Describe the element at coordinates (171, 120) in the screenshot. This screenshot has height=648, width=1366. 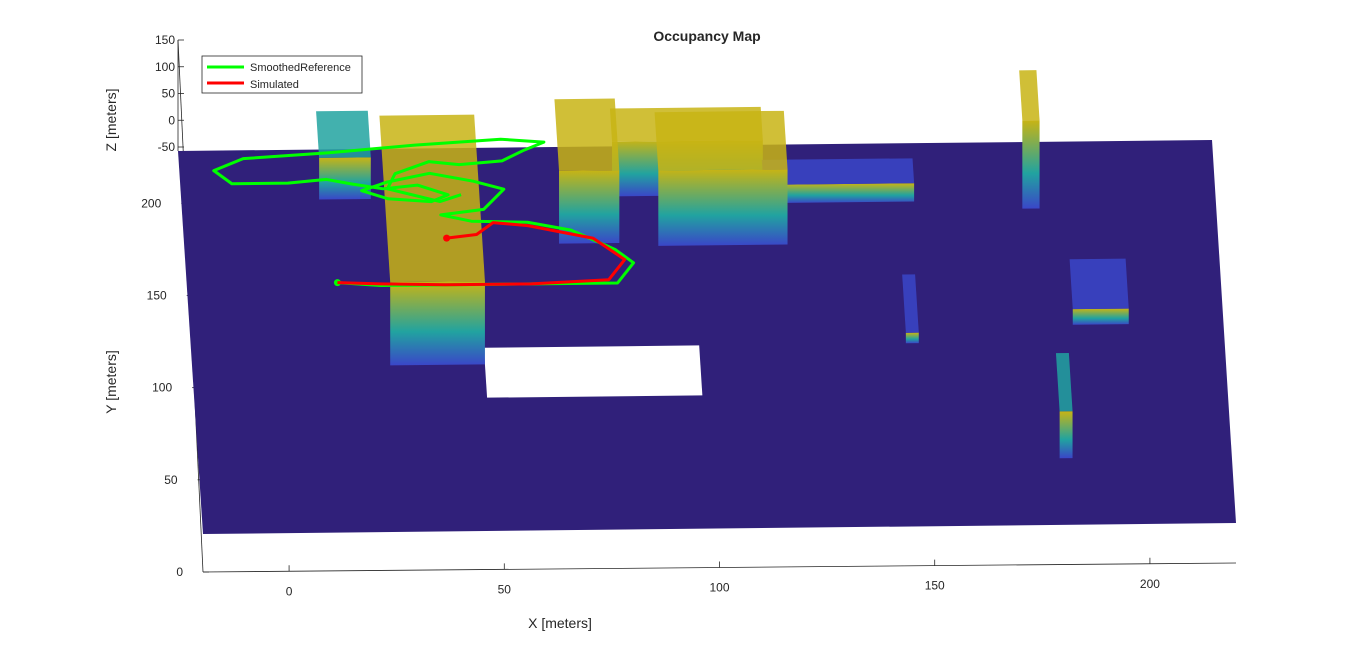
I see `z-tick-label: 0` at that location.